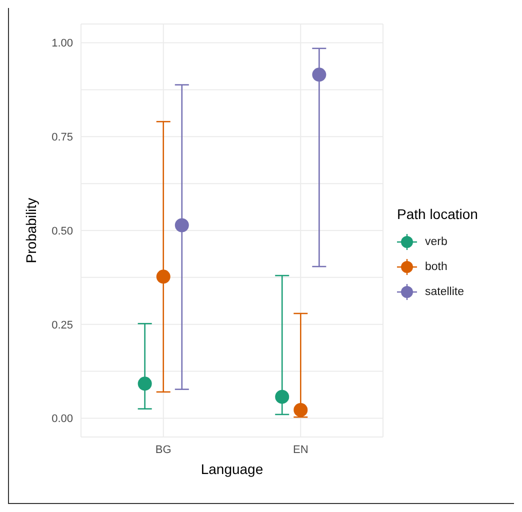  I want to click on y-tick-label: 0.50, so click(62, 231).